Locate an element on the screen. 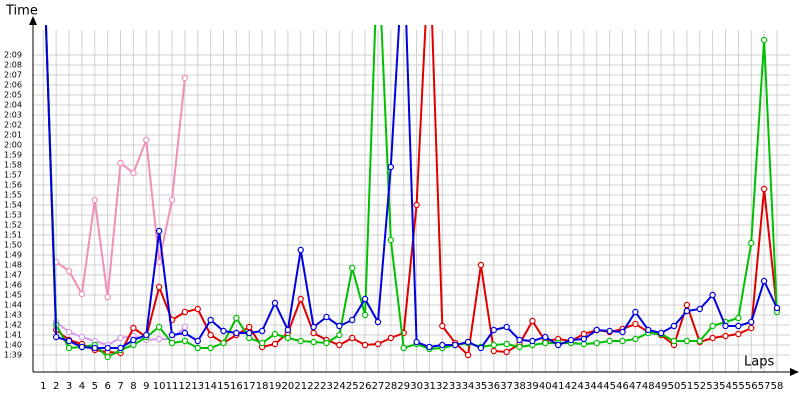 The image size is (800, 400). x-tick-label: 22 is located at coordinates (313, 386).